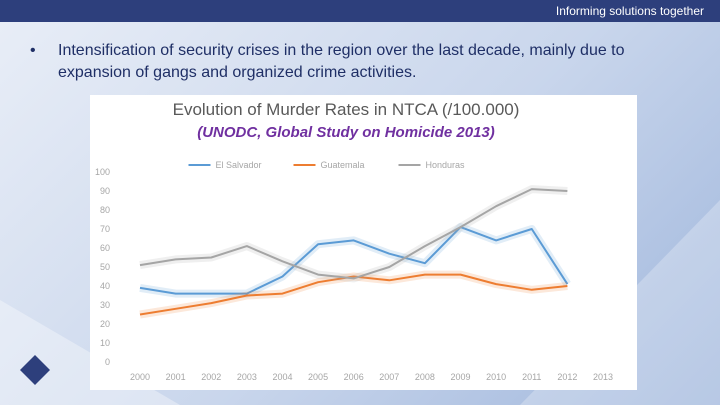 The width and height of the screenshot is (720, 405). What do you see at coordinates (496, 377) in the screenshot?
I see `x-tick-label: 2010` at bounding box center [496, 377].